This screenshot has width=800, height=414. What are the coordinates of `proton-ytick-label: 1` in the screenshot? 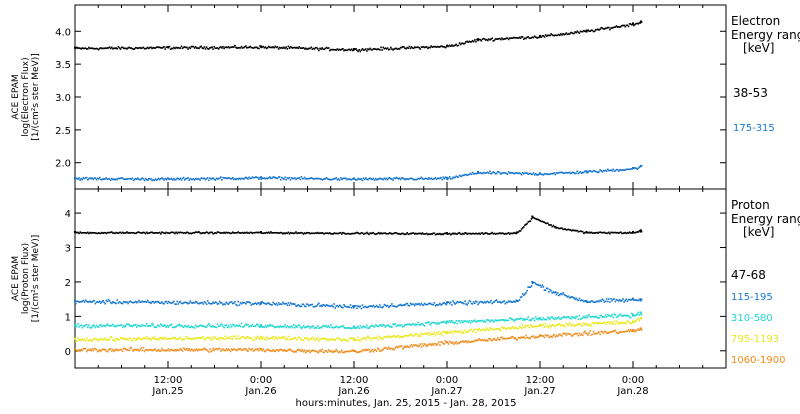 It's located at (68, 317).